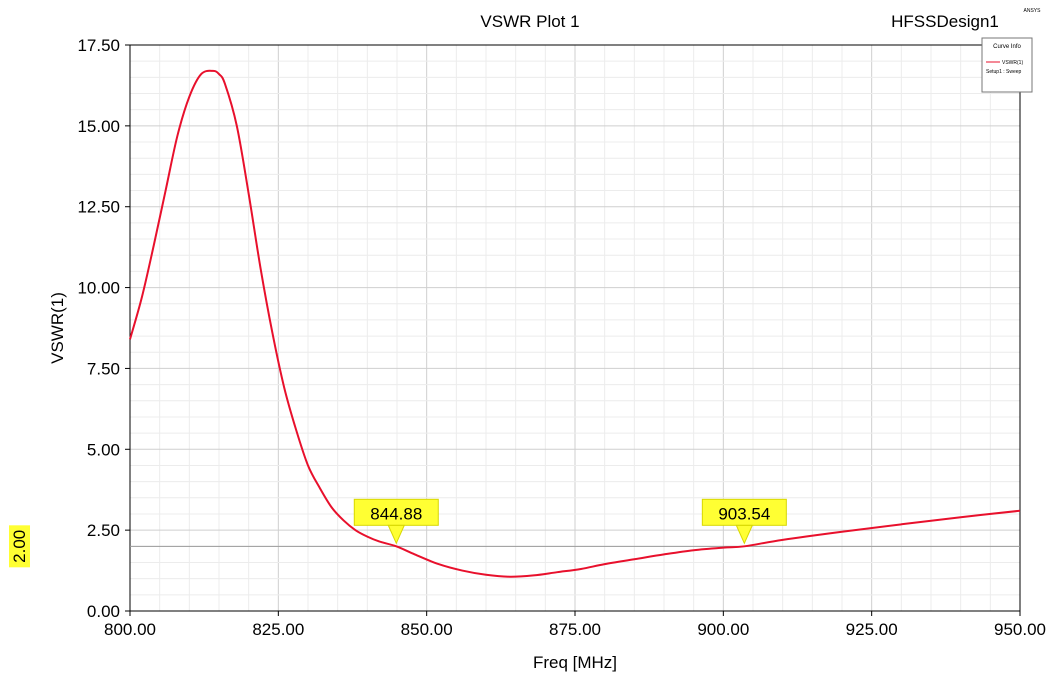  What do you see at coordinates (514, 546) in the screenshot?
I see `reference-line-group: 2.00` at bounding box center [514, 546].